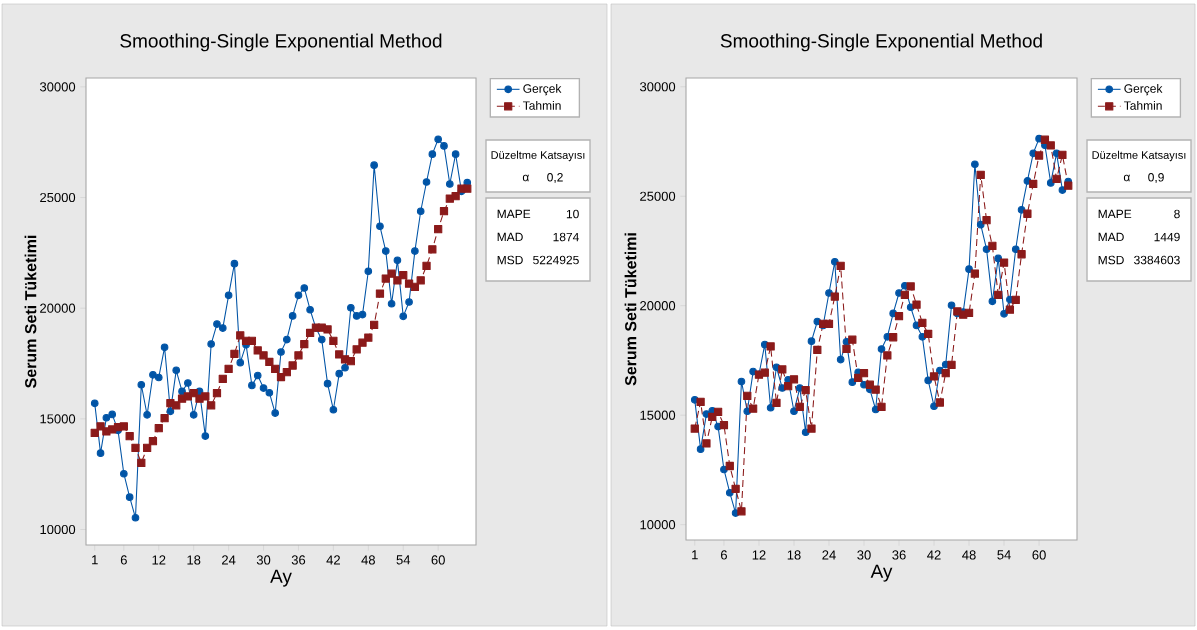  Describe the element at coordinates (1157, 260) in the screenshot. I see `text: 3384603` at that location.